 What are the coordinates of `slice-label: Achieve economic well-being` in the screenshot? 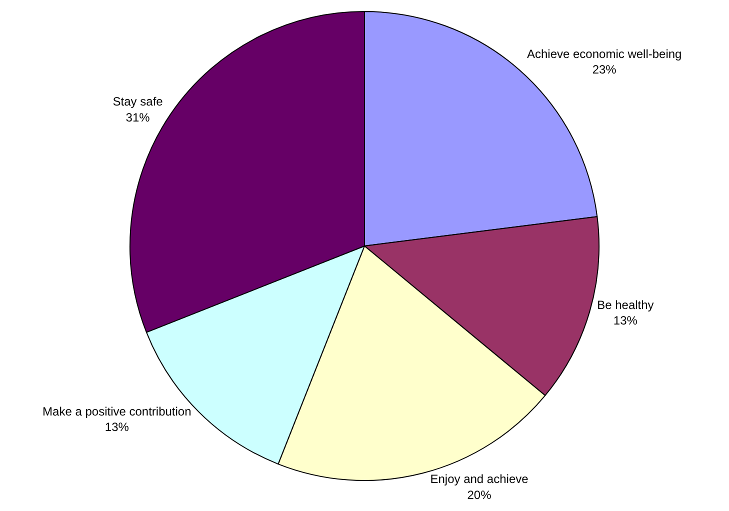 It's located at (604, 53).